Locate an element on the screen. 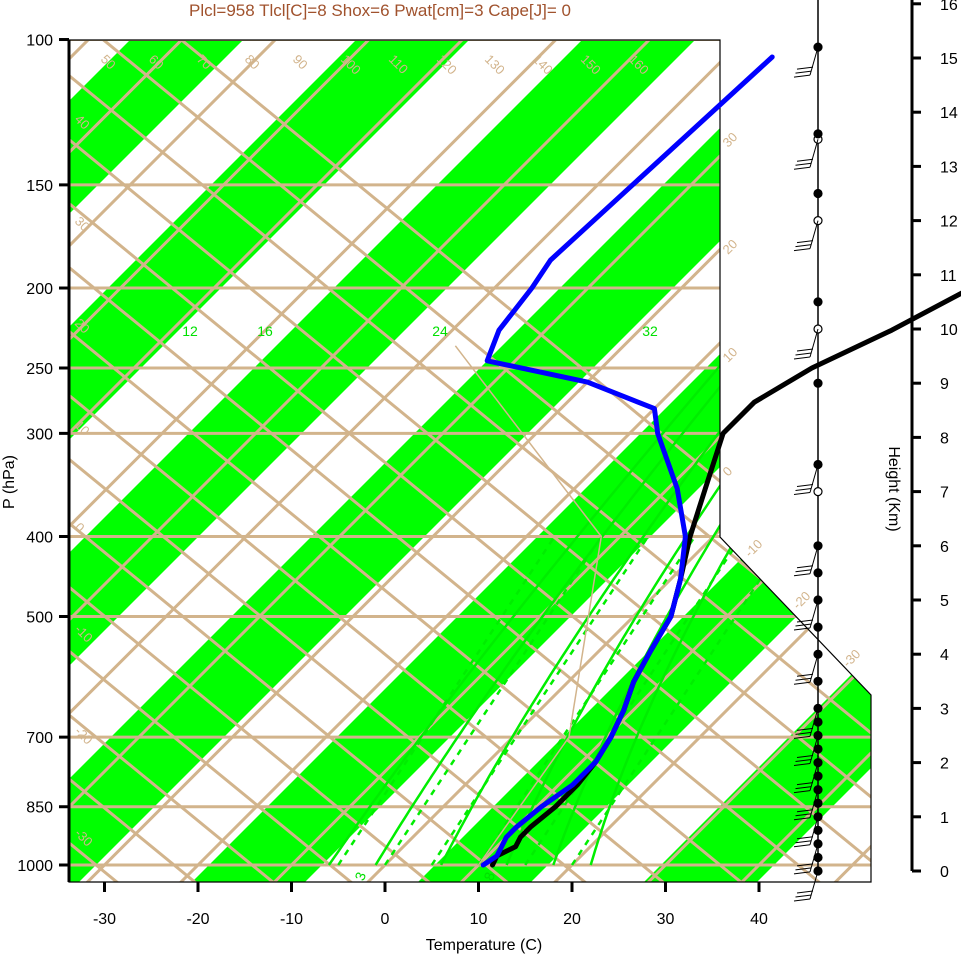 This screenshot has width=961, height=957. y-tick-label: 200 is located at coordinates (39, 289).